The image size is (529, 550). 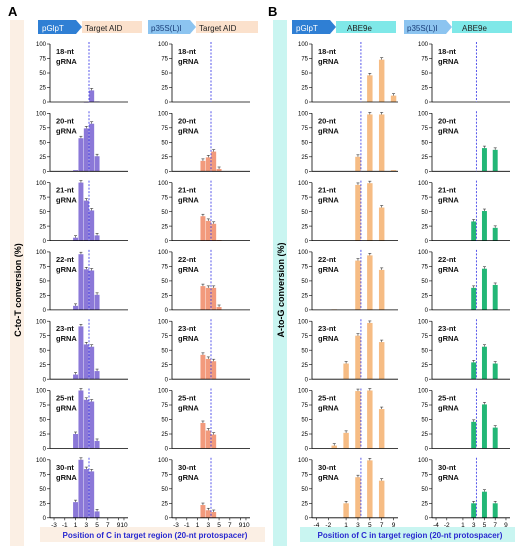 I want to click on panel-a-y-label-band, so click(x=17, y=283).